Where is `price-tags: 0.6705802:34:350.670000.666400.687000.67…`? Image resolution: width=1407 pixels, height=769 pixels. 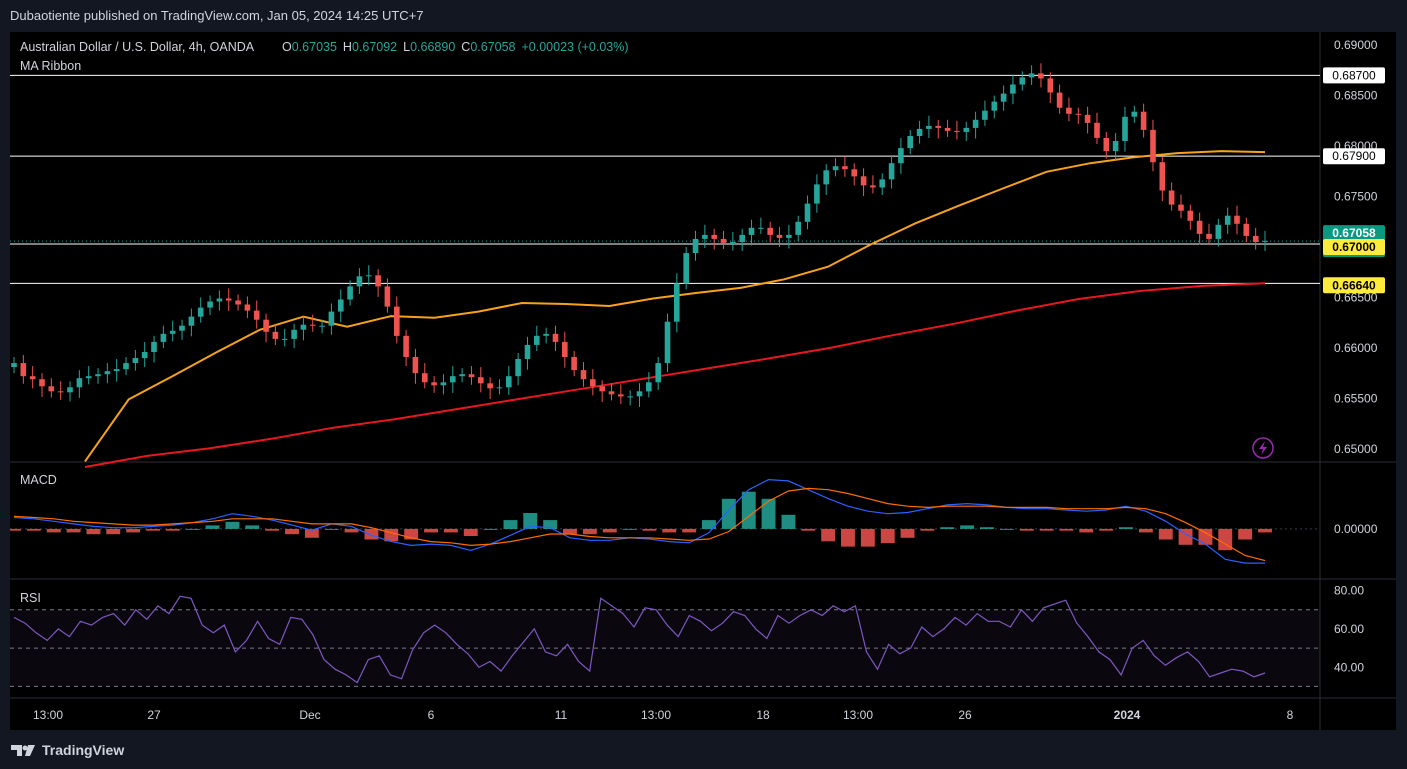 price-tags: 0.6705802:34:350.670000.666400.687000.67… is located at coordinates (1354, 180).